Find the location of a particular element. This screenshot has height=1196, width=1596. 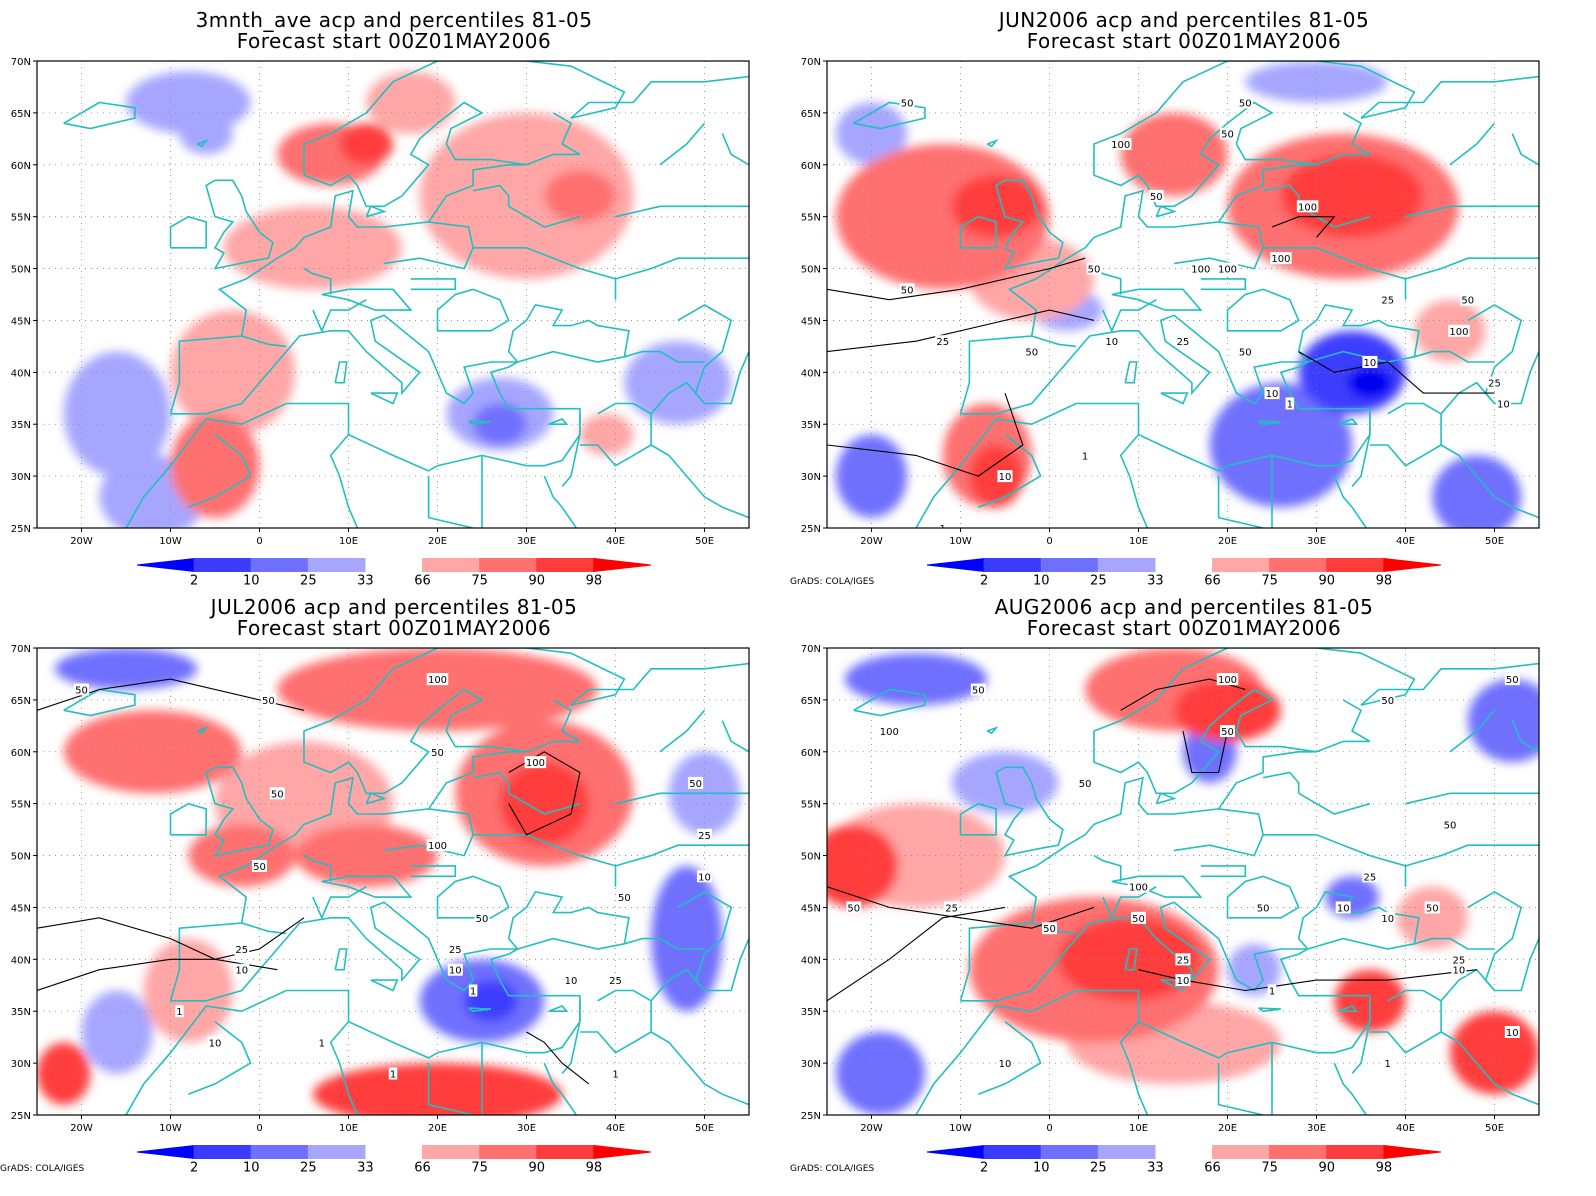

lat-tick-label: 65N is located at coordinates (21, 701).